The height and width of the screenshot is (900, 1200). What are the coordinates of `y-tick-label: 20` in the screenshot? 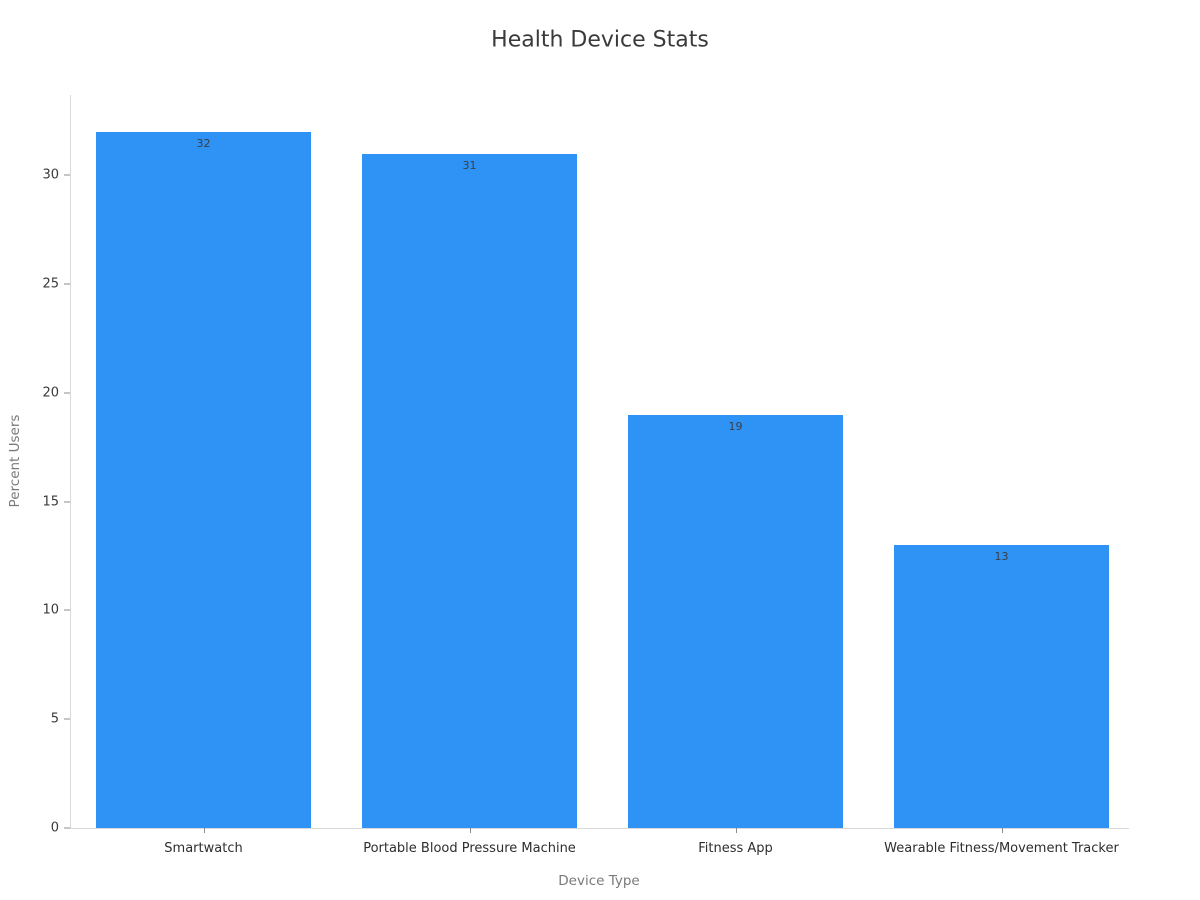 It's located at (50, 393).